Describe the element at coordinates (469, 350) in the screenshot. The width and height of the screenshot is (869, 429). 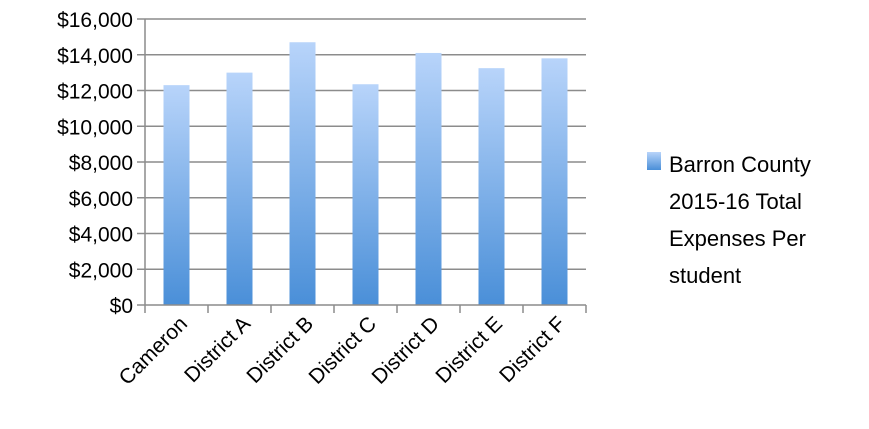
I see `x-axis-tick-label: District E` at that location.